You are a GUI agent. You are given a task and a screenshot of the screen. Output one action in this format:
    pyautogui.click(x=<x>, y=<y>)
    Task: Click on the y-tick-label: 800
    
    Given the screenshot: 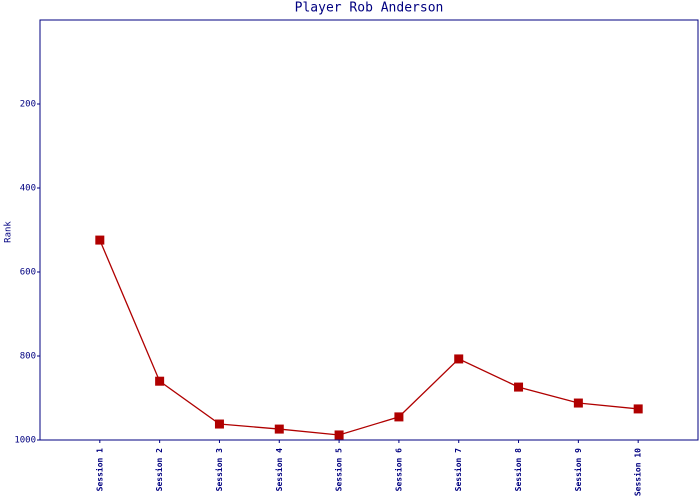 What is the action you would take?
    pyautogui.click(x=28, y=357)
    